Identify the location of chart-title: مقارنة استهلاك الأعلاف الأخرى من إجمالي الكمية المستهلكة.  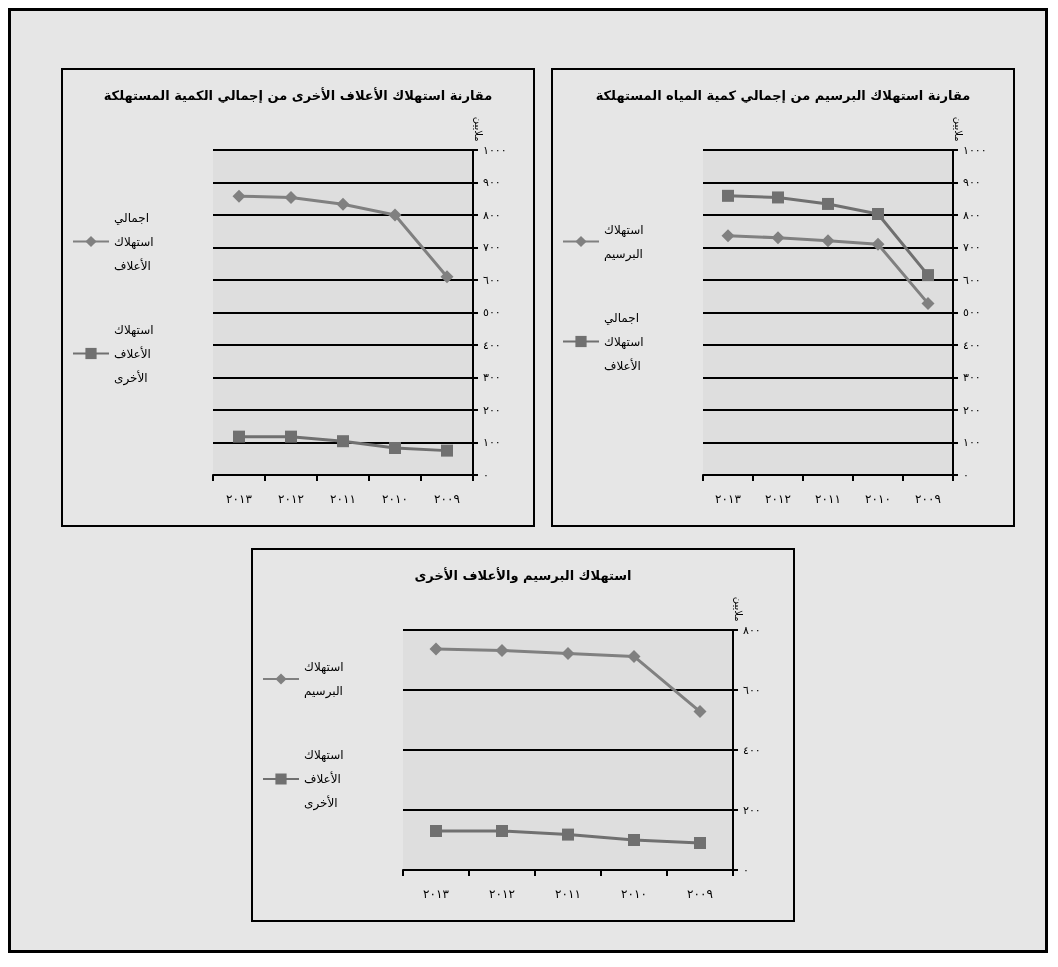
(298, 95).